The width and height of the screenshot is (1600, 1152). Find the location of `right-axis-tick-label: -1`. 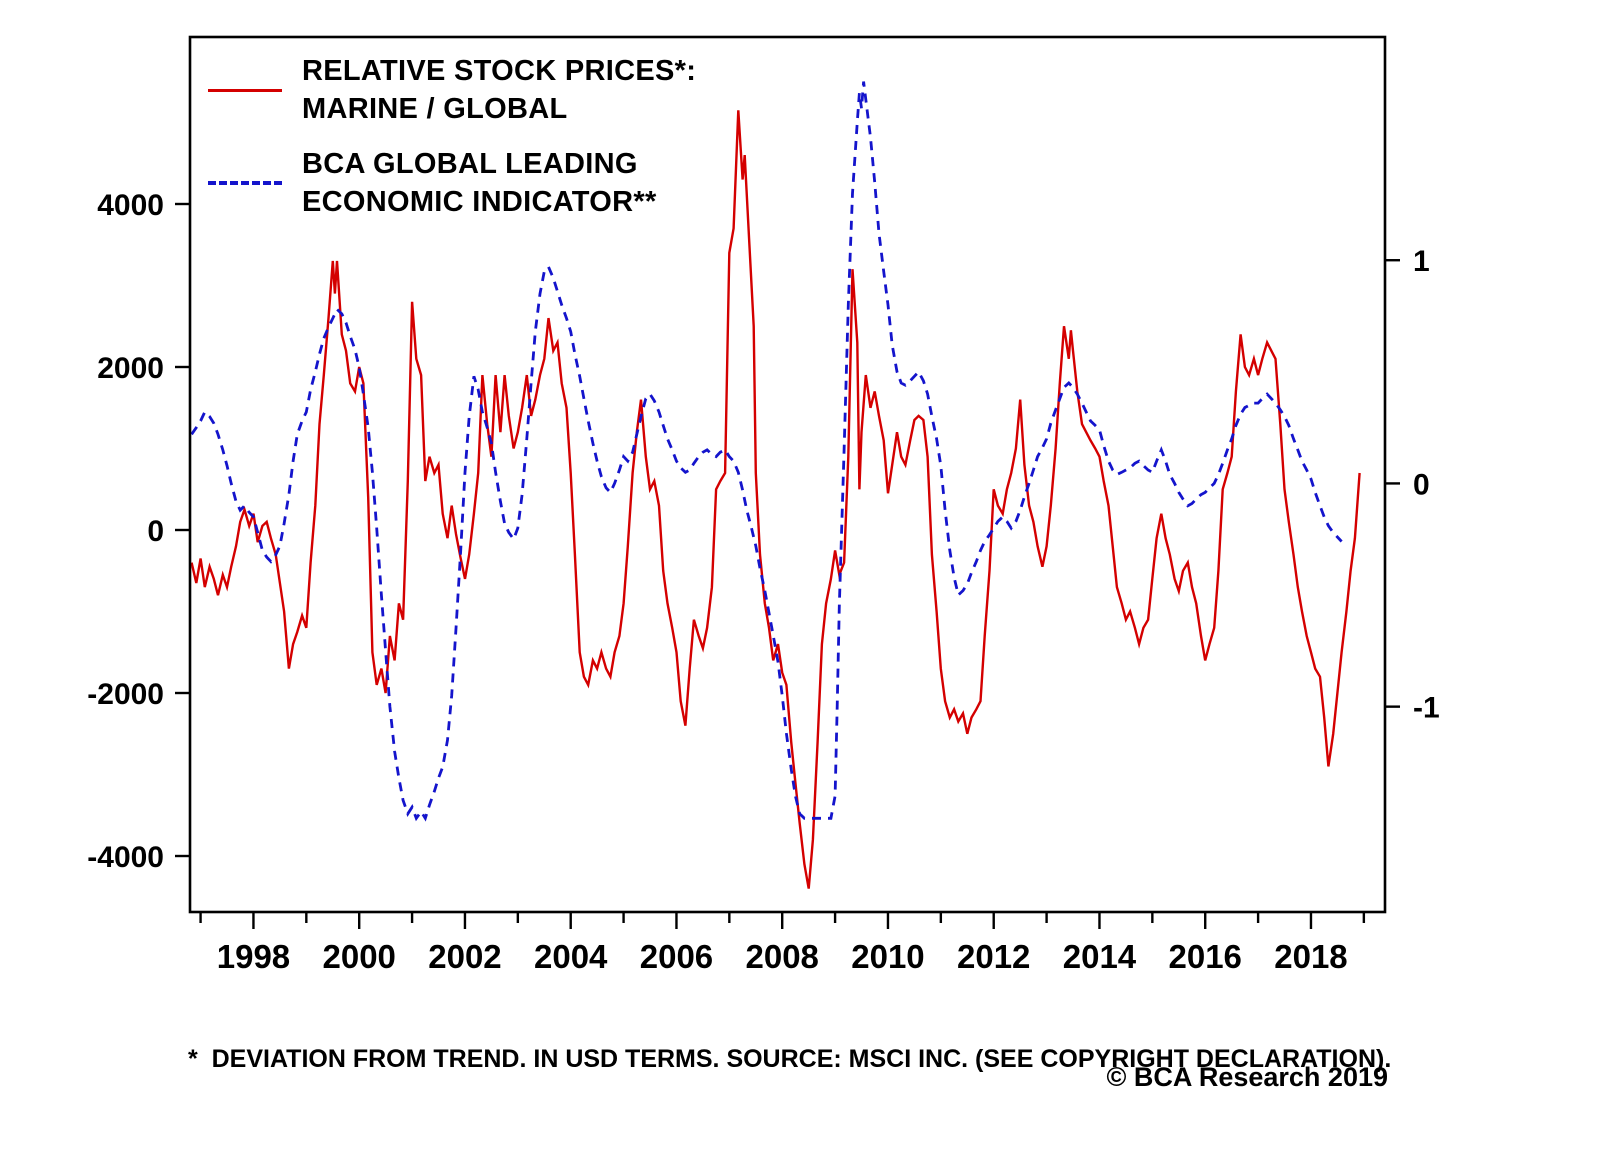

right-axis-tick-label: -1 is located at coordinates (1426, 708).